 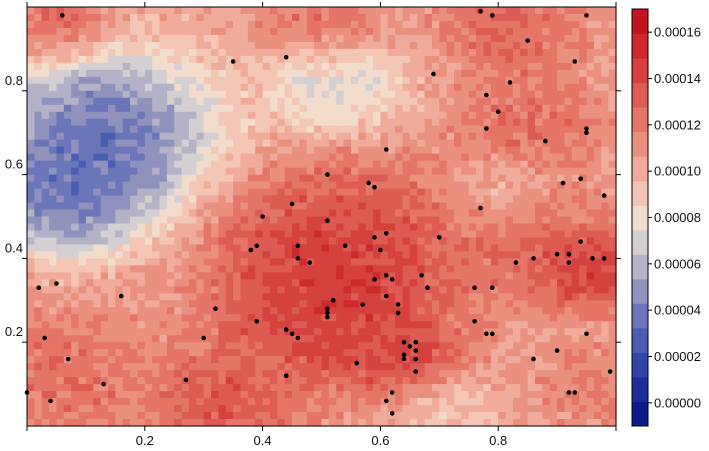 I want to click on colorbar-swatch, so click(x=640, y=389).